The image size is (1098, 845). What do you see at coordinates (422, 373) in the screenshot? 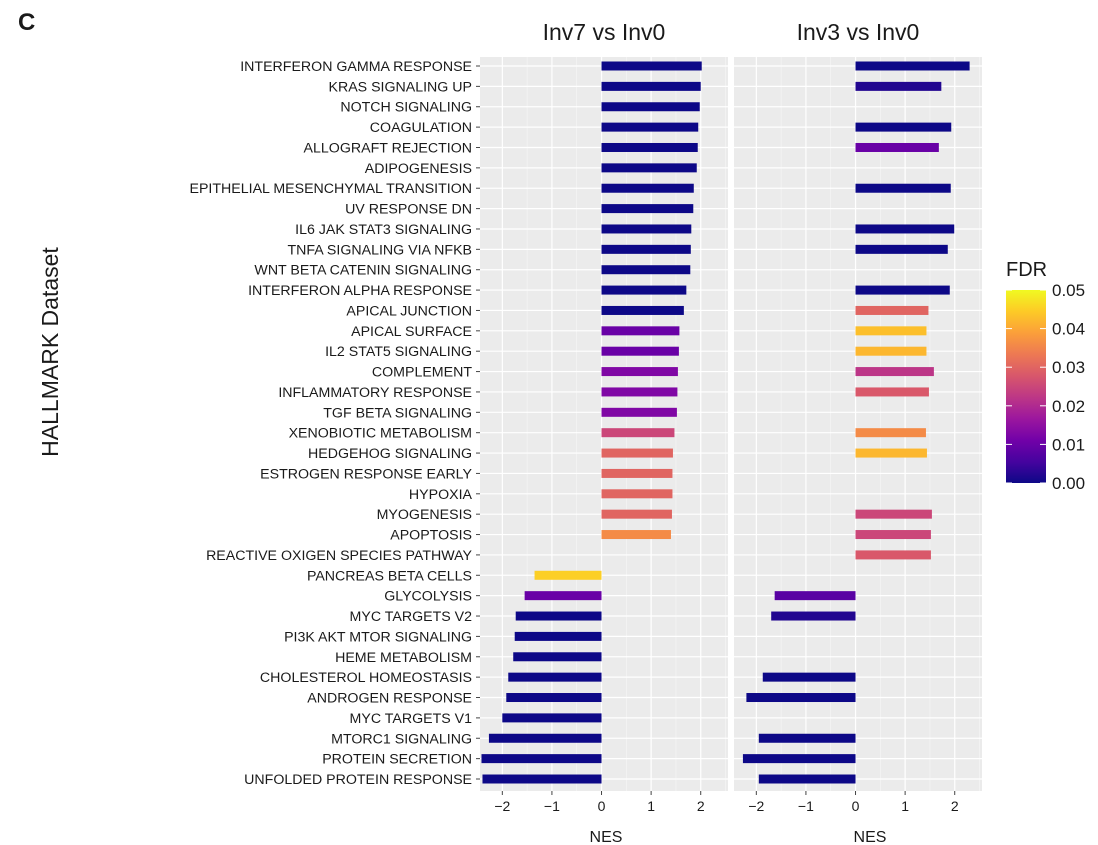
I see `category-label: COMPLEMENT` at bounding box center [422, 373].